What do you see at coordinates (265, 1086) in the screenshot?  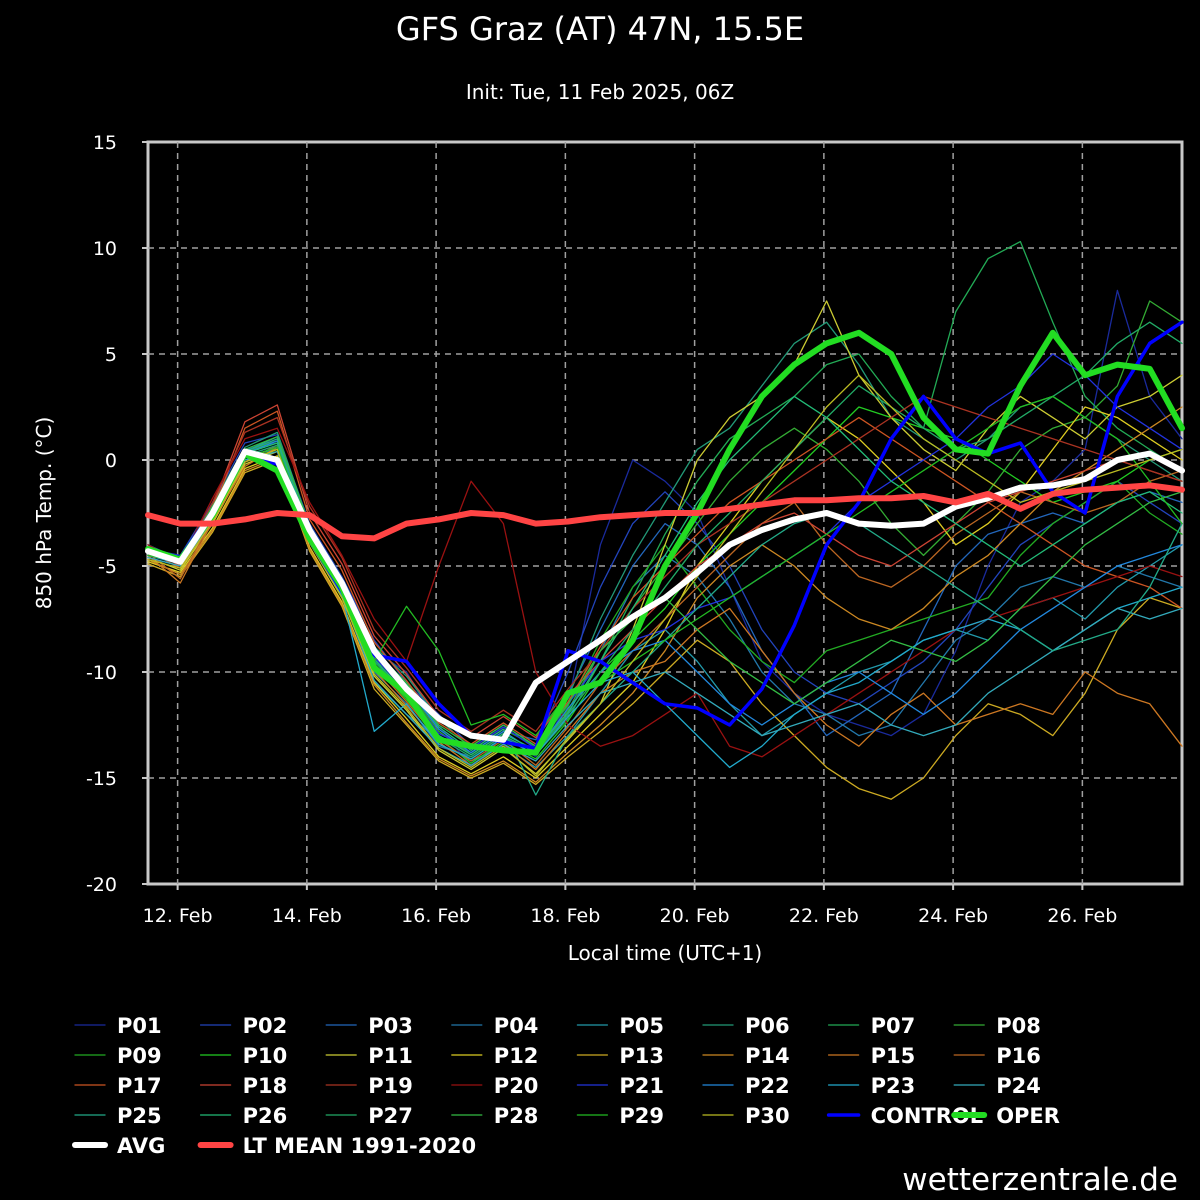 I see `legend-label-p18: P18` at bounding box center [265, 1086].